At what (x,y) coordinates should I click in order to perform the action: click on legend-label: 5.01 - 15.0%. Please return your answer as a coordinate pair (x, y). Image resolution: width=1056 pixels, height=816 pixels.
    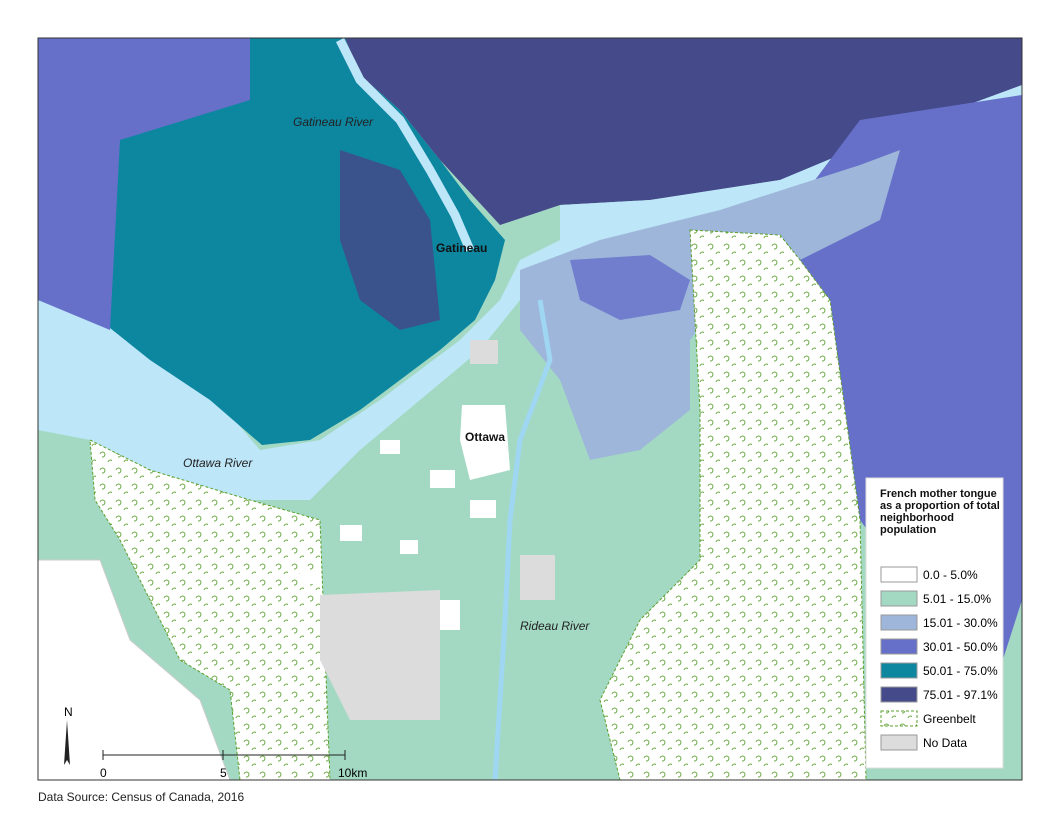
    Looking at the image, I should click on (957, 599).